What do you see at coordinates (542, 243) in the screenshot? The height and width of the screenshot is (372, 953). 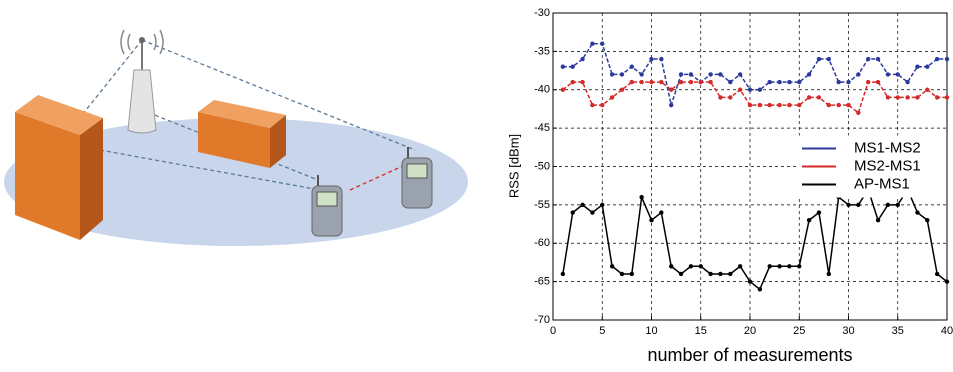 I see `y-tick-label: -60` at bounding box center [542, 243].